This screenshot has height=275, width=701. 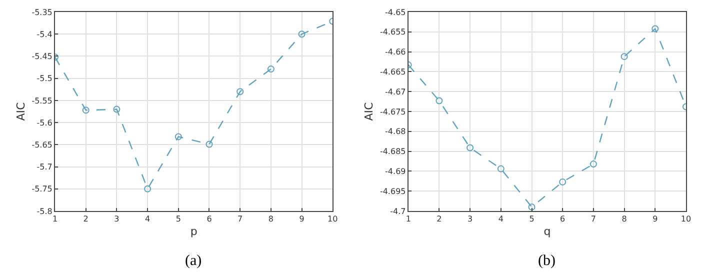 What do you see at coordinates (44, 123) in the screenshot?
I see `y-tick-label: -5.6` at bounding box center [44, 123].